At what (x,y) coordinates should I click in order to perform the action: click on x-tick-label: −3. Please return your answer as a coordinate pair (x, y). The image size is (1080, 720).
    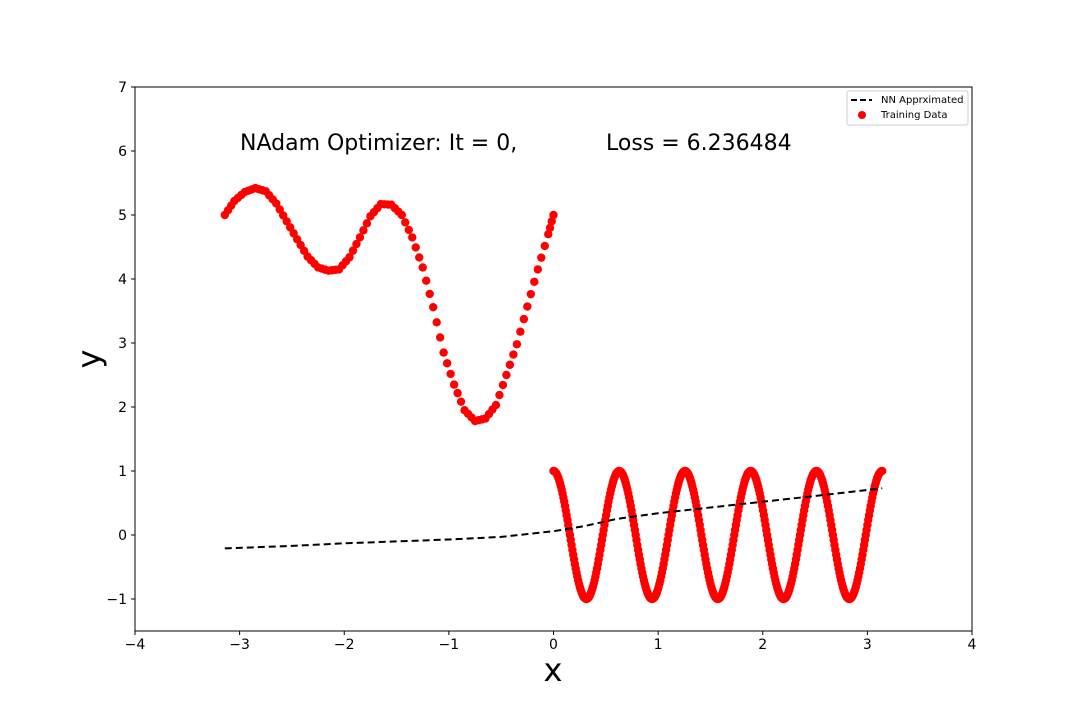
    Looking at the image, I should click on (239, 645).